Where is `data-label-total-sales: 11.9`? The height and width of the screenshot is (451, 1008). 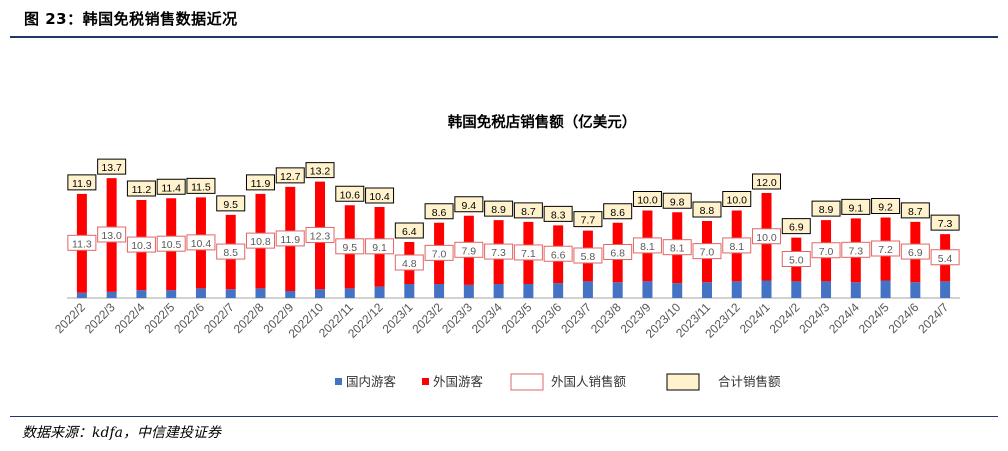 data-label-total-sales: 11.9 is located at coordinates (261, 184).